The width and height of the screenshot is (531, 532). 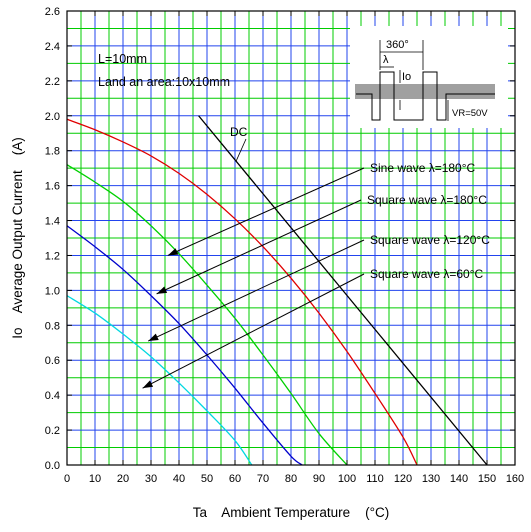 What do you see at coordinates (375, 479) in the screenshot?
I see `x-tick-label: 110` at bounding box center [375, 479].